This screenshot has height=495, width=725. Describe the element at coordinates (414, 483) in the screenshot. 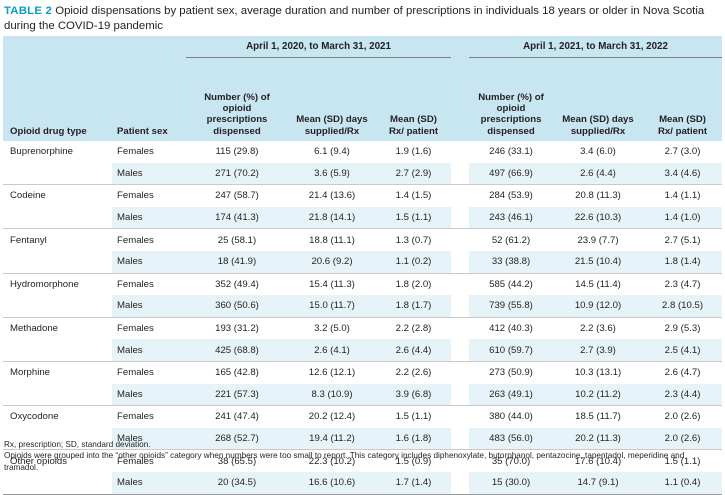

I see `cell-r1: 1.7 (1.4)` at that location.